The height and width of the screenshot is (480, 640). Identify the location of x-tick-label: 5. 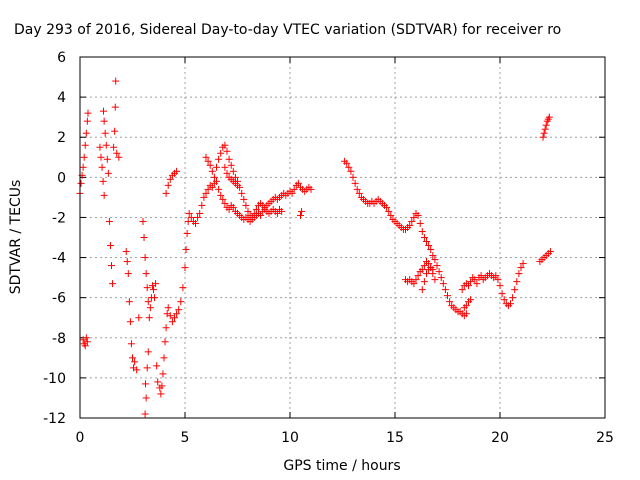
(185, 438).